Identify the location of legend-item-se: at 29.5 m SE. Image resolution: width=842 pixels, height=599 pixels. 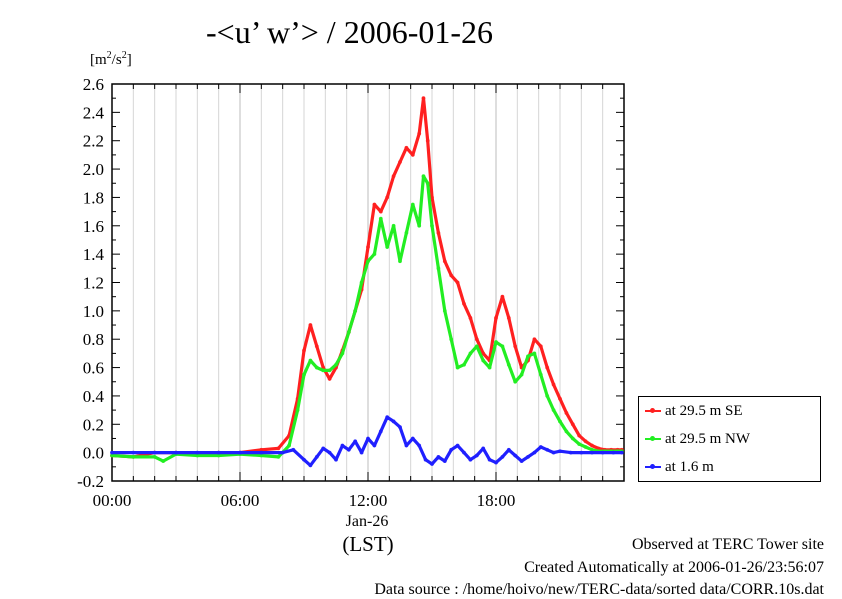
(694, 411).